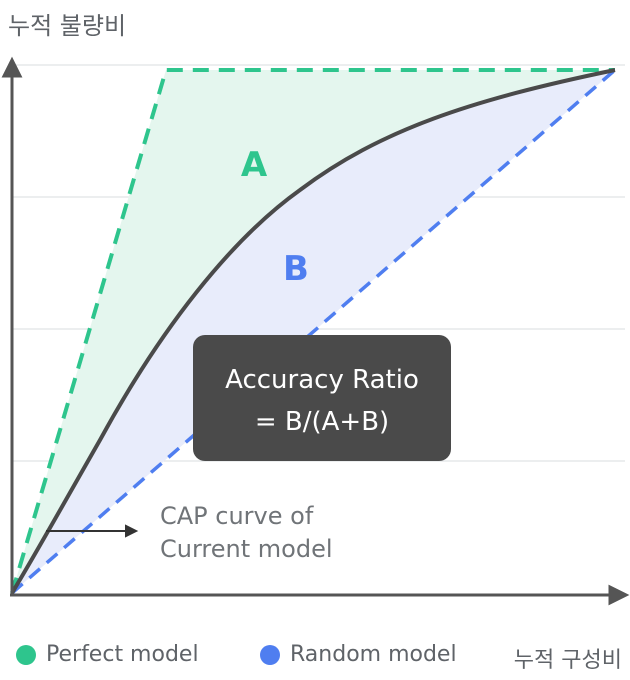 Image resolution: width=630 pixels, height=680 pixels. Describe the element at coordinates (270, 654) in the screenshot. I see `random-model-dot-icon` at that location.